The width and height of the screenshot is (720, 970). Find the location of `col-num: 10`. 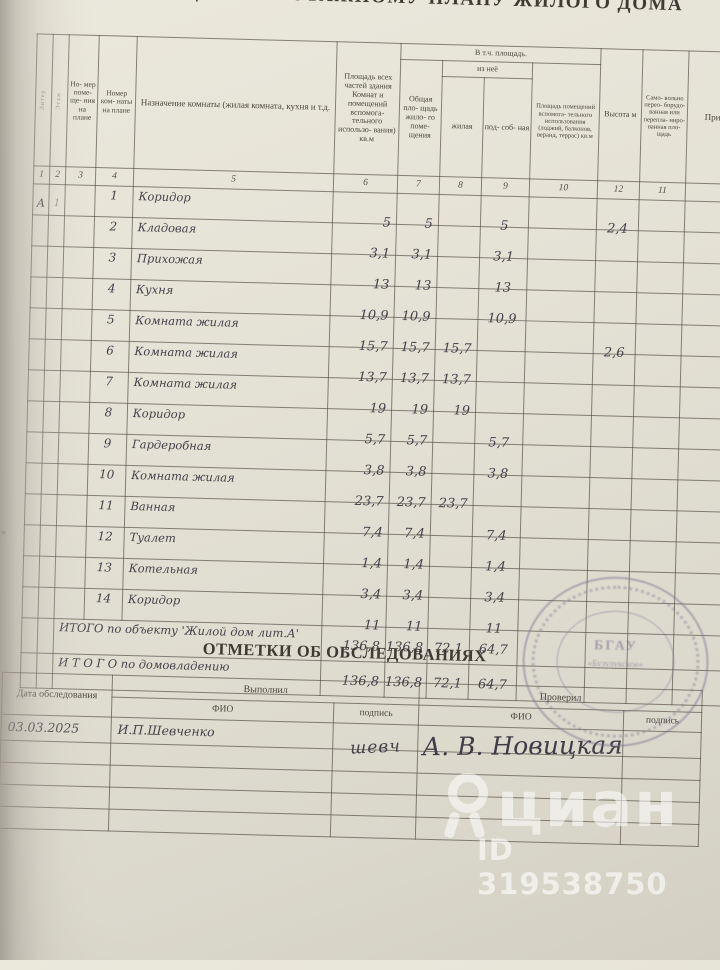

col-num: 10 is located at coordinates (563, 188).